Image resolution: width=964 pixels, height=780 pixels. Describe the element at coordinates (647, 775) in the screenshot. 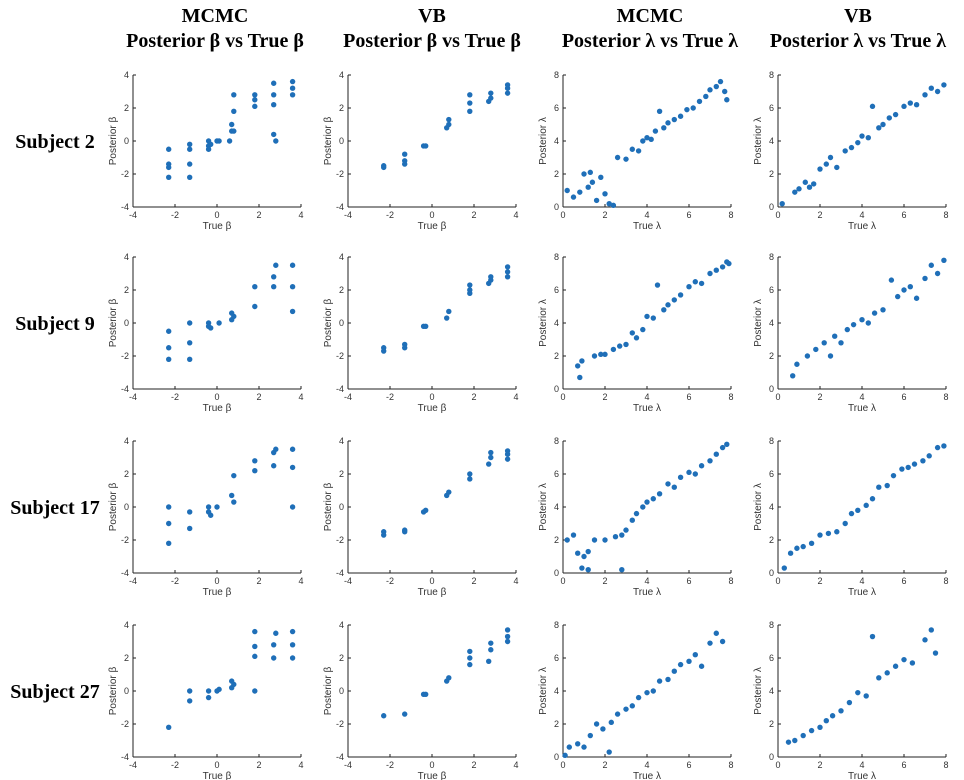

I see `x-axis-label: True λ` at that location.